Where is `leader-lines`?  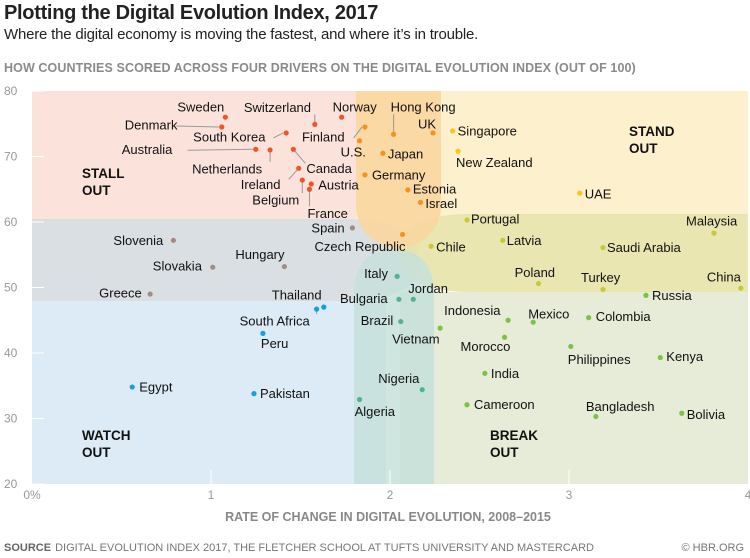
leader-lines is located at coordinates (285, 214).